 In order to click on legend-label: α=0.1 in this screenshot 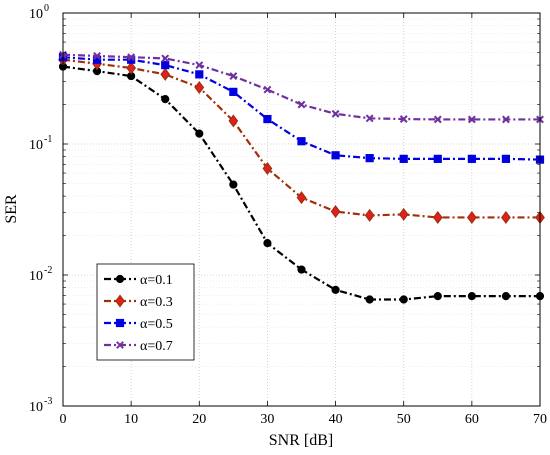, I will do `click(156, 280)`.